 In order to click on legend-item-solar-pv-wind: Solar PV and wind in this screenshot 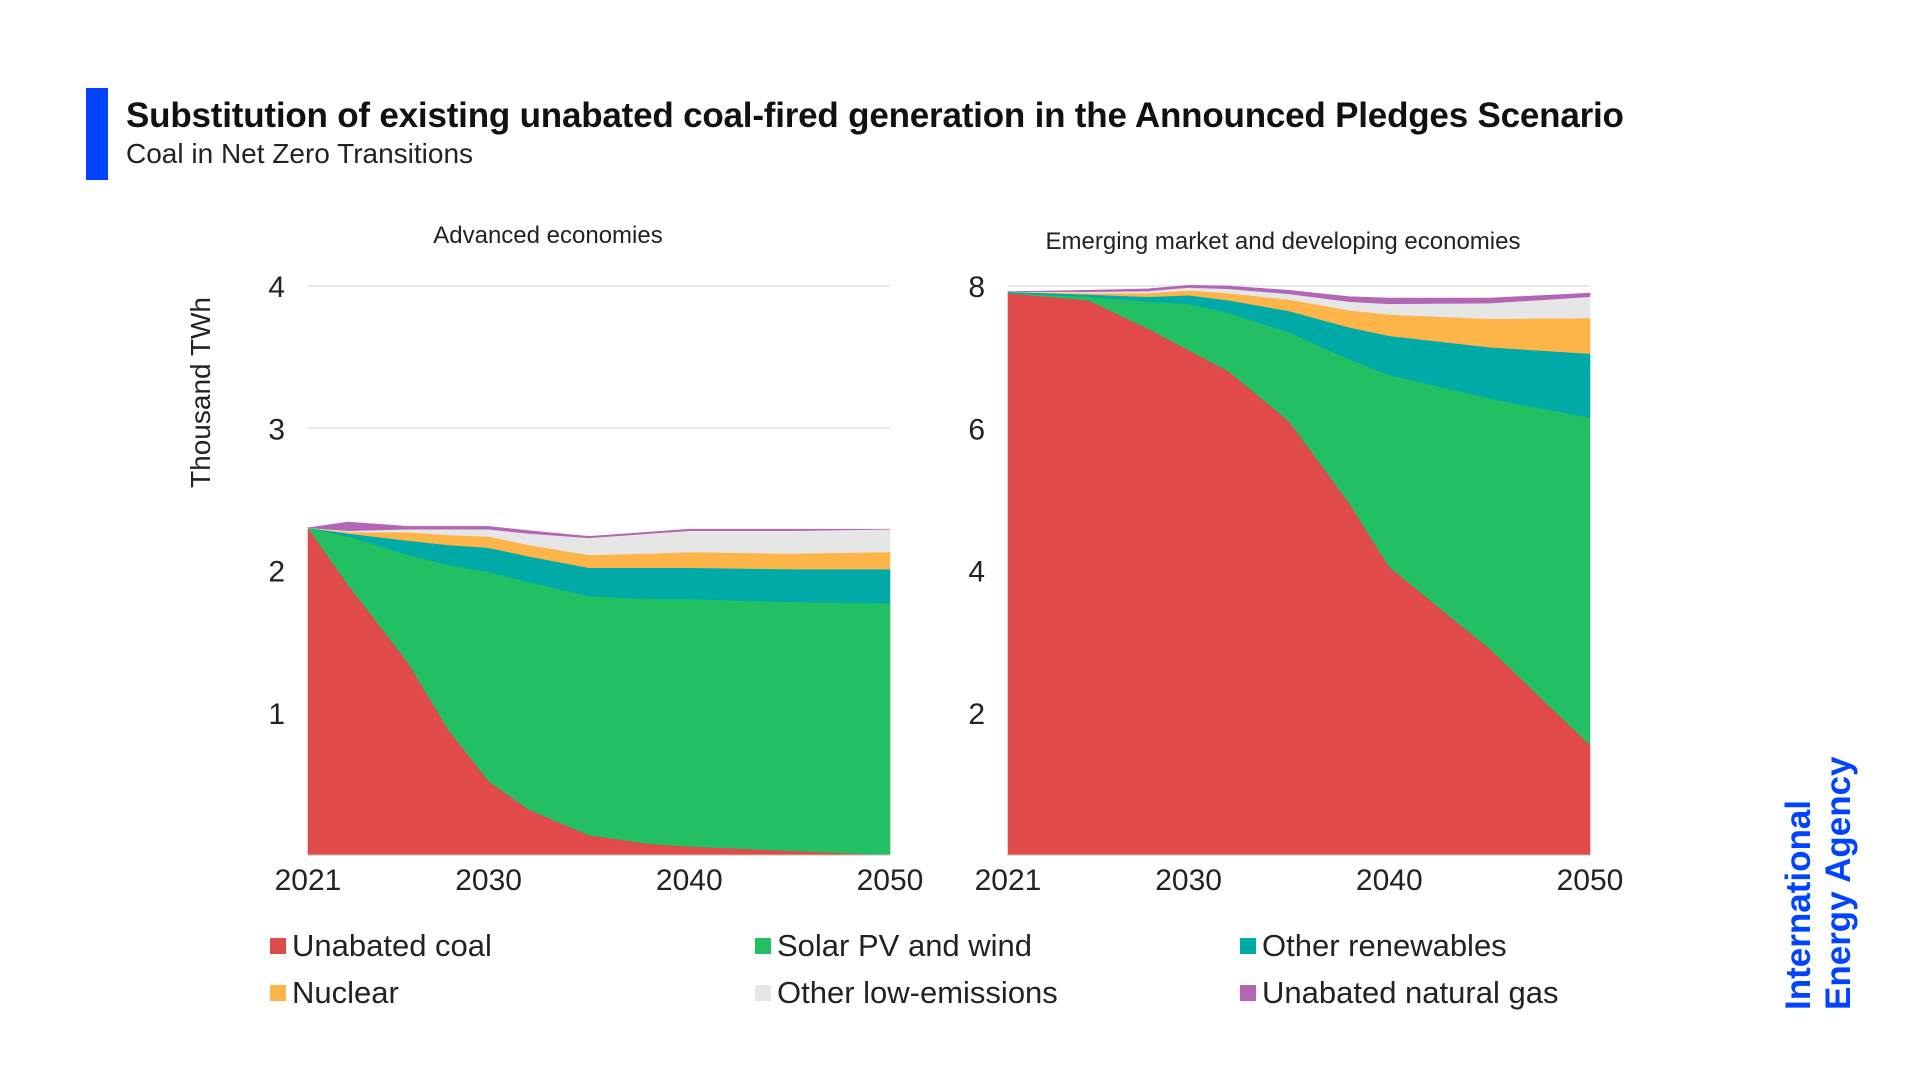, I will do `click(893, 946)`.